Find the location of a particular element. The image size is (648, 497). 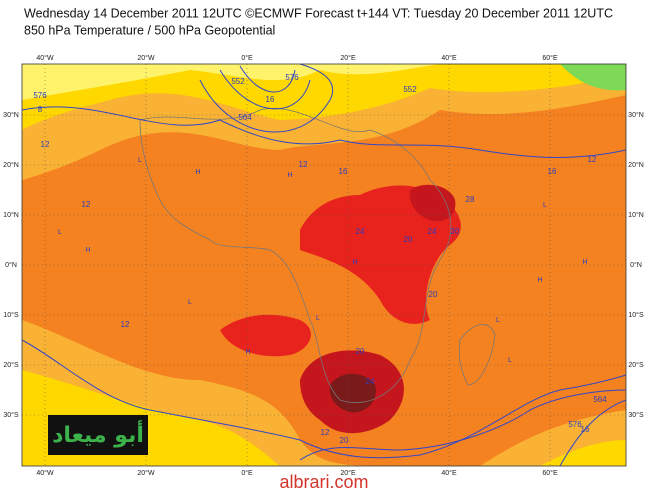

lat-label-right: 20°N is located at coordinates (636, 165).